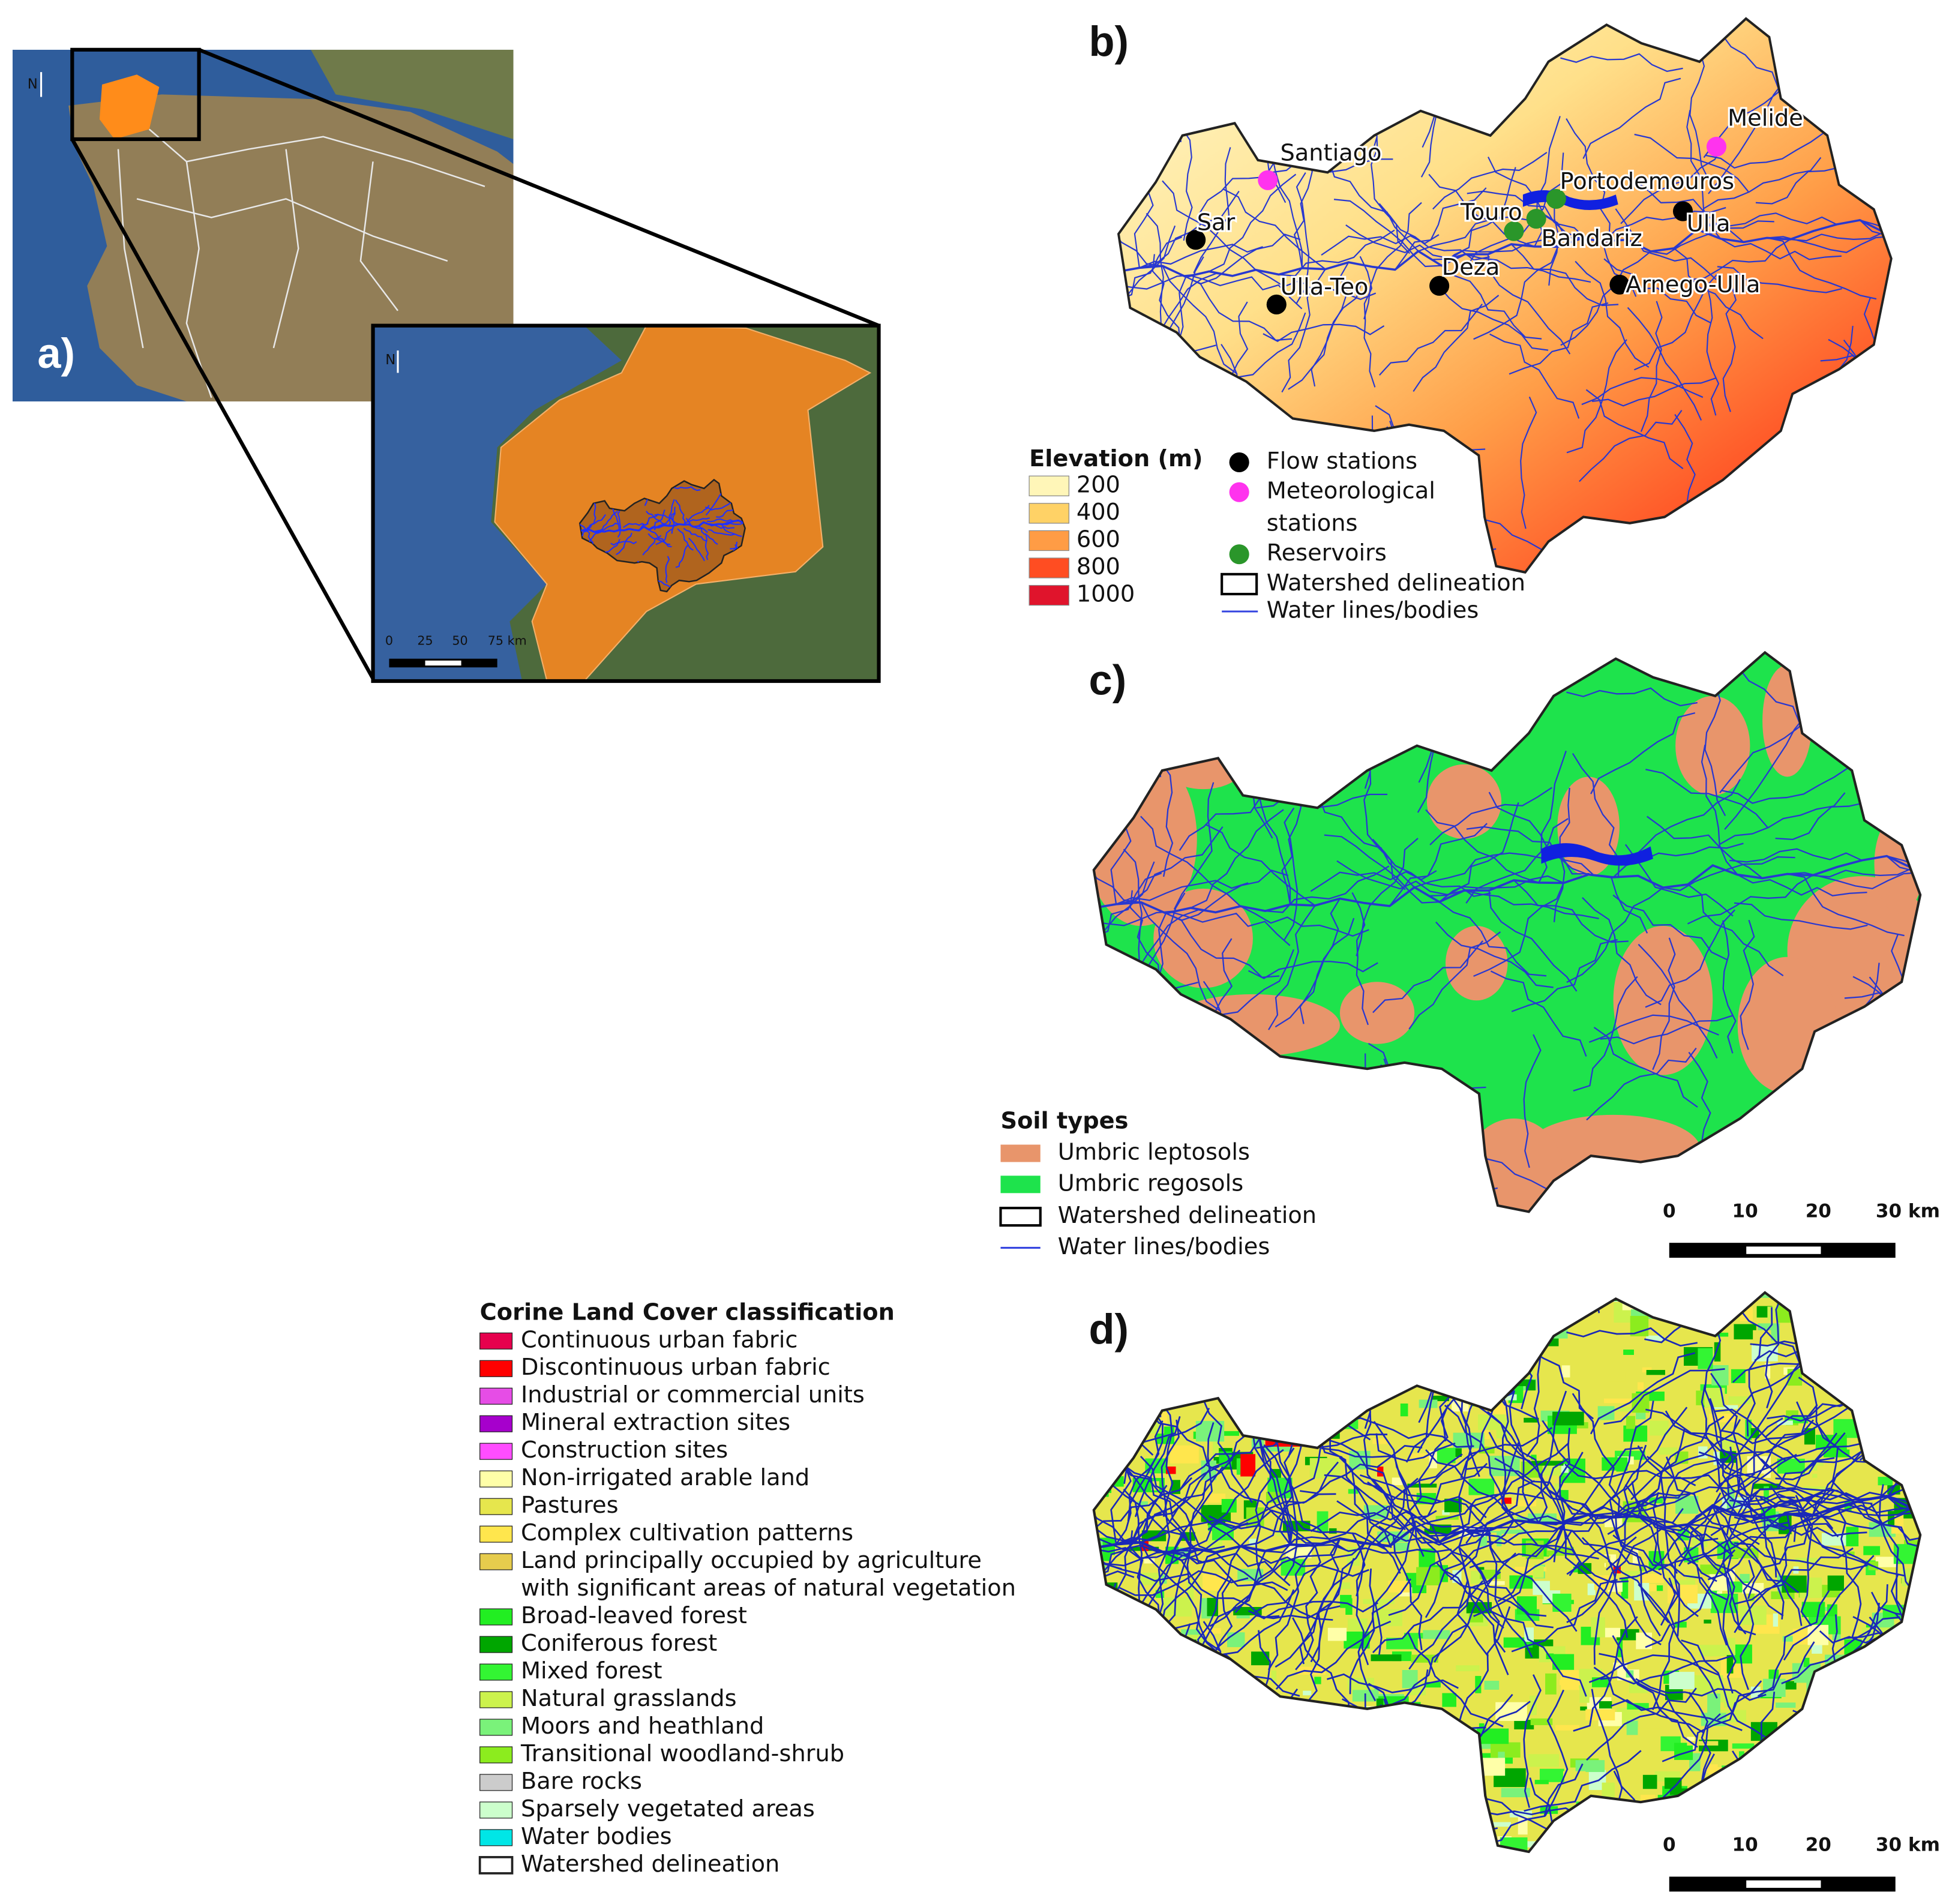  I want to click on station-label: Deza, so click(1471, 267).